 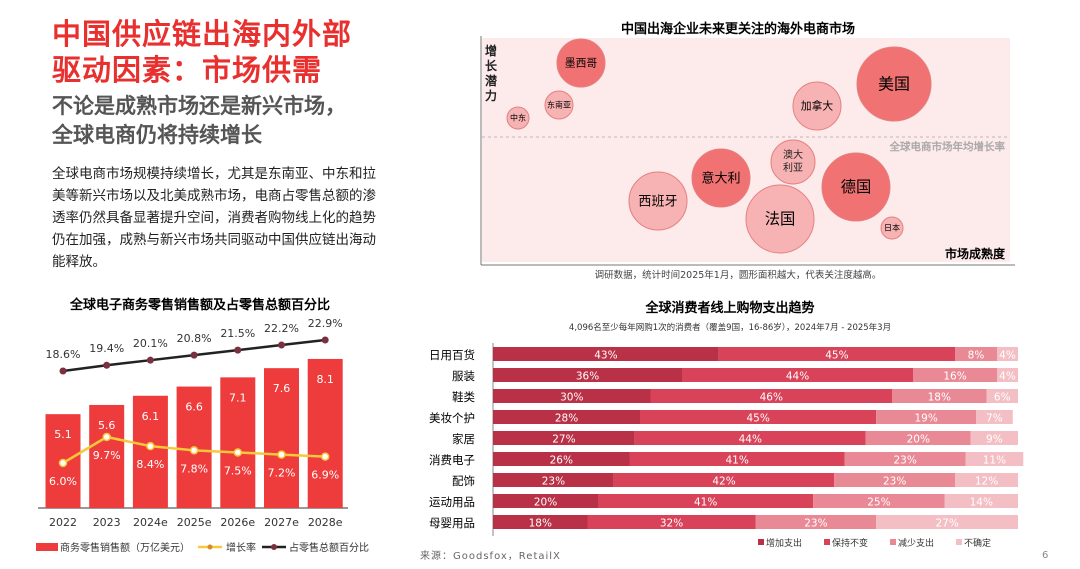 What do you see at coordinates (202, 34) in the screenshot?
I see `title-line: 中国供应链出海内外部` at bounding box center [202, 34].